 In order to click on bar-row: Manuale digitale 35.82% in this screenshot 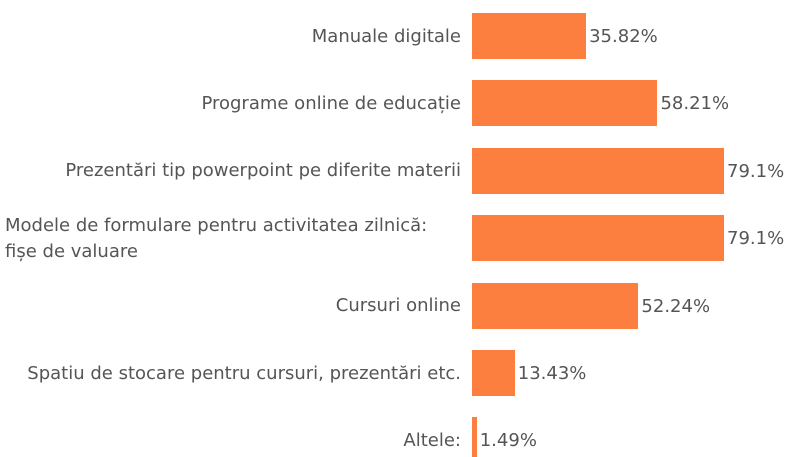, I will do `click(400, 36)`.